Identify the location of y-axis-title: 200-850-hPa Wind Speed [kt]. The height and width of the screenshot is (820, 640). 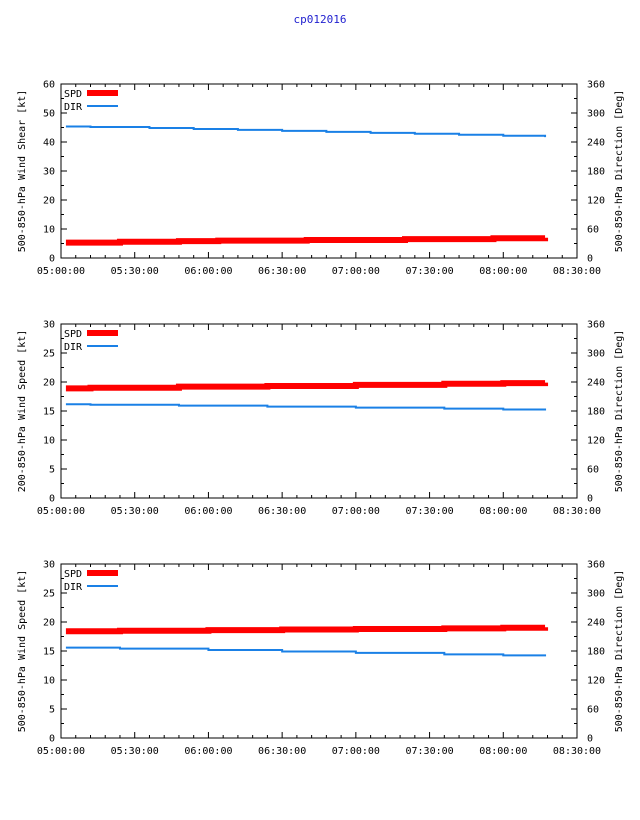
(22, 411).